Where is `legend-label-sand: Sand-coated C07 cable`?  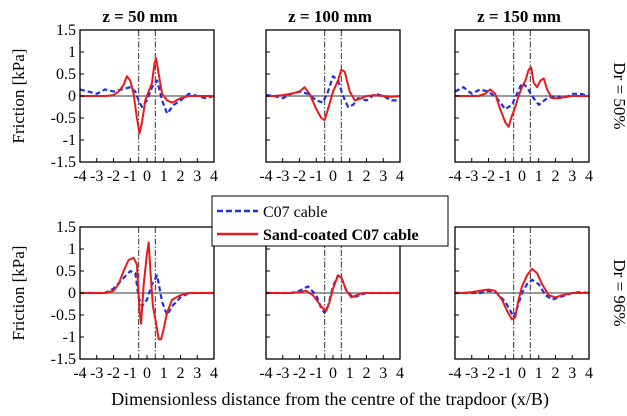 legend-label-sand: Sand-coated C07 cable is located at coordinates (341, 235).